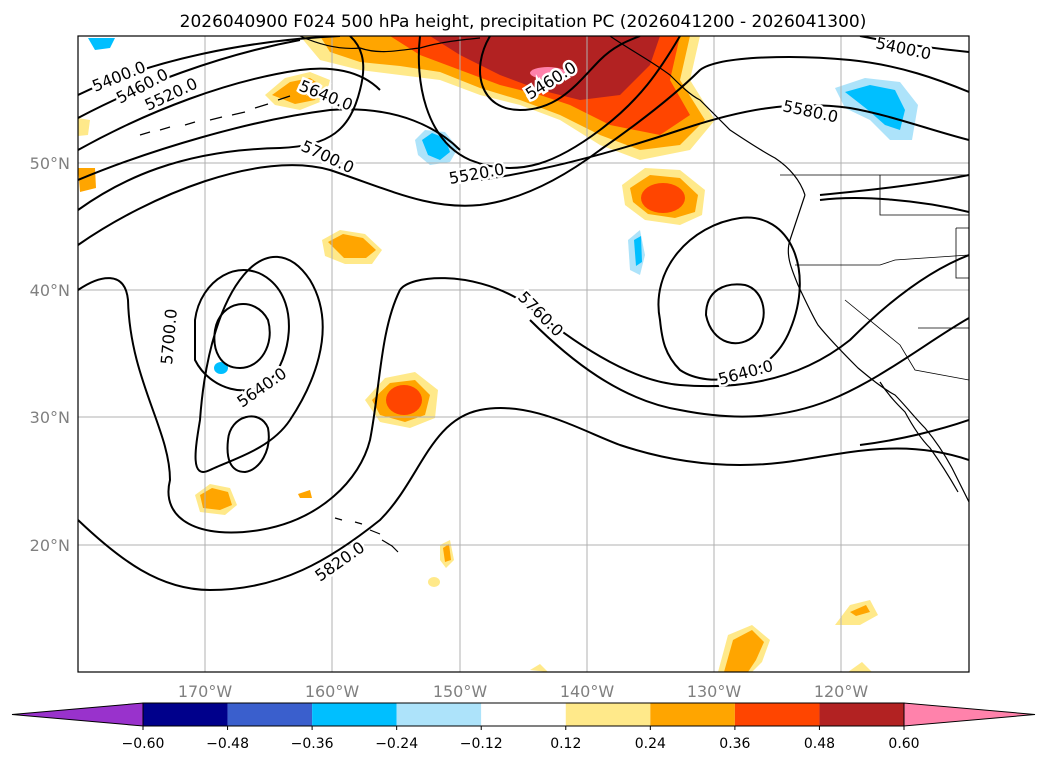  Describe the element at coordinates (50, 545) in the screenshot. I see `lat-tick-label: 20°N` at that location.